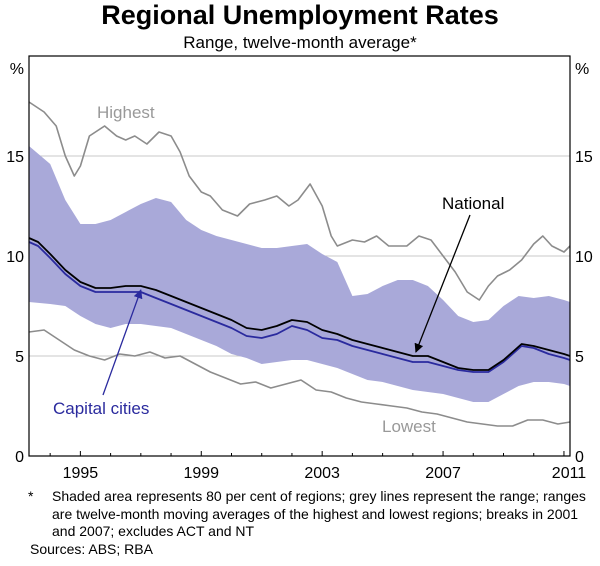 The image size is (600, 566). Describe the element at coordinates (322, 473) in the screenshot. I see `x-tick-label: 2003` at that location.